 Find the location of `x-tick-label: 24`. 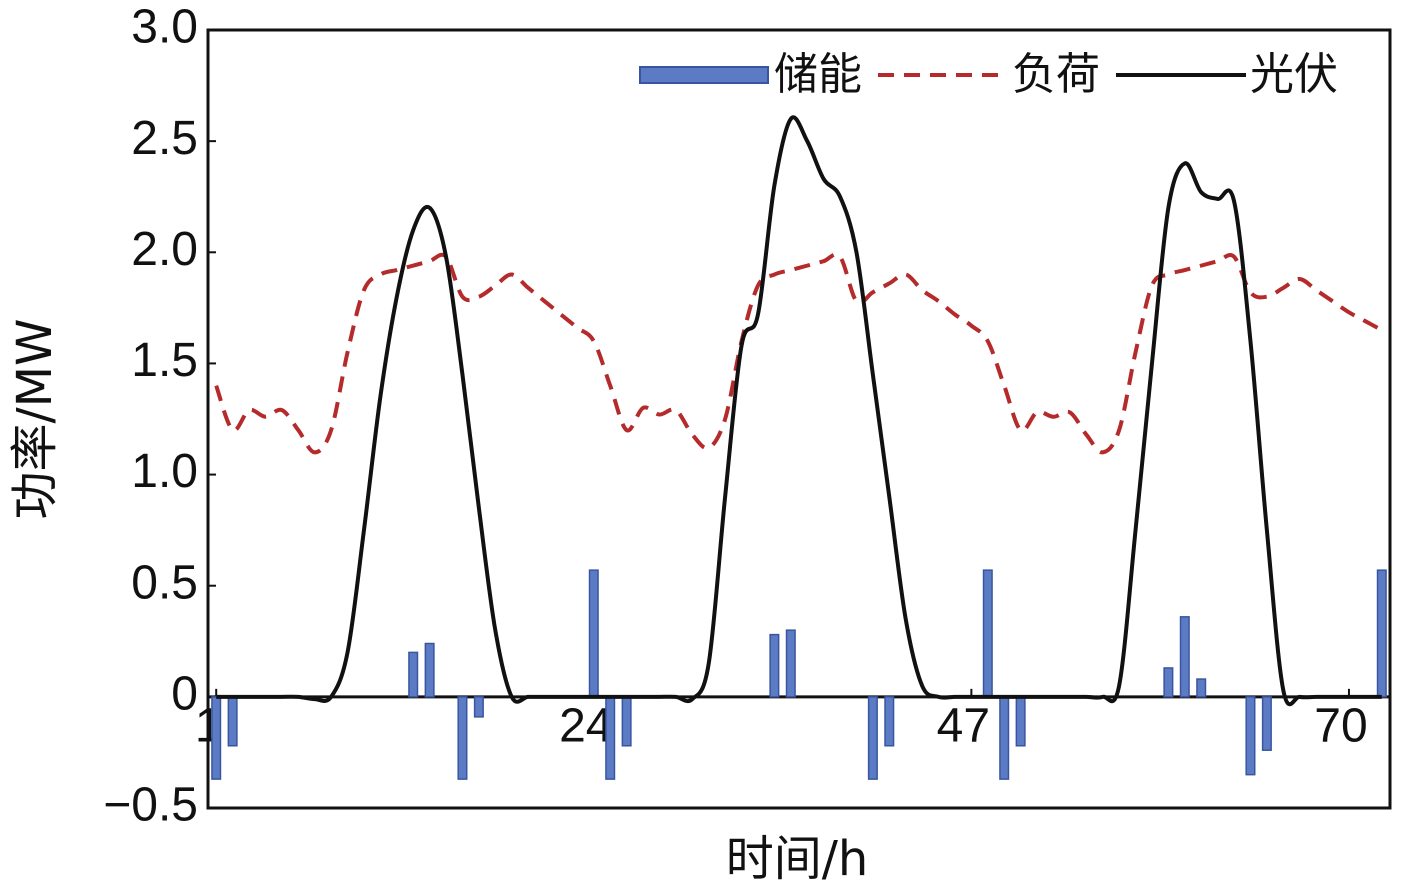

x-tick-label: 24 is located at coordinates (585, 726).